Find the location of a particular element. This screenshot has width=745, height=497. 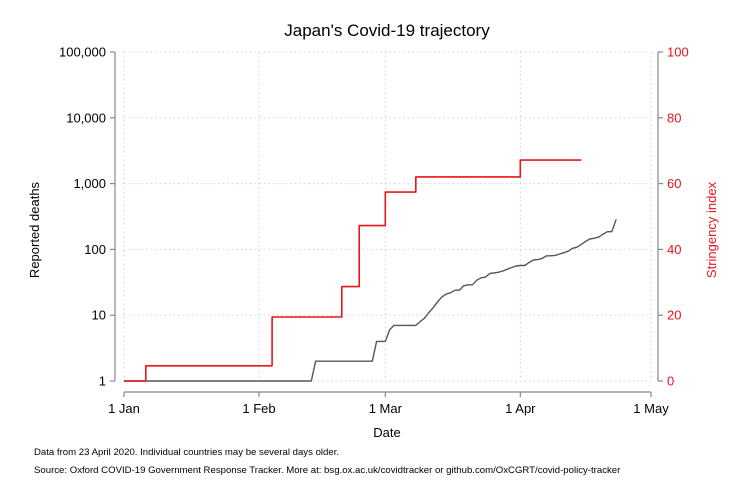

y-tick-label: 1,000 is located at coordinates (89, 183).